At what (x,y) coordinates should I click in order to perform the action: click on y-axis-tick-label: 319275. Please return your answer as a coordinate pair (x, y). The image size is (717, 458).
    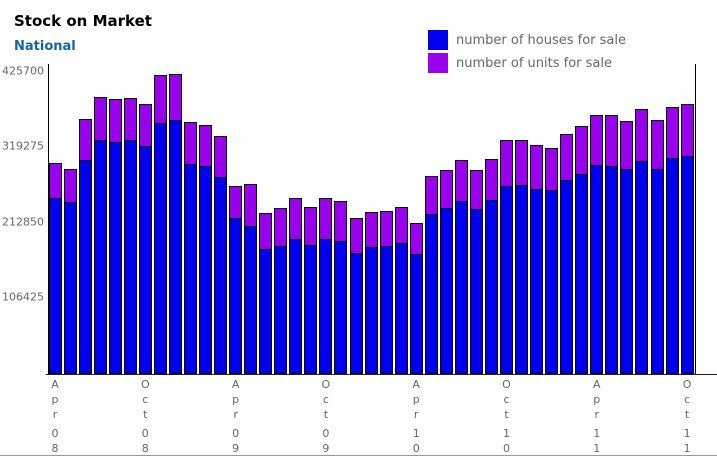
    Looking at the image, I should click on (23, 146).